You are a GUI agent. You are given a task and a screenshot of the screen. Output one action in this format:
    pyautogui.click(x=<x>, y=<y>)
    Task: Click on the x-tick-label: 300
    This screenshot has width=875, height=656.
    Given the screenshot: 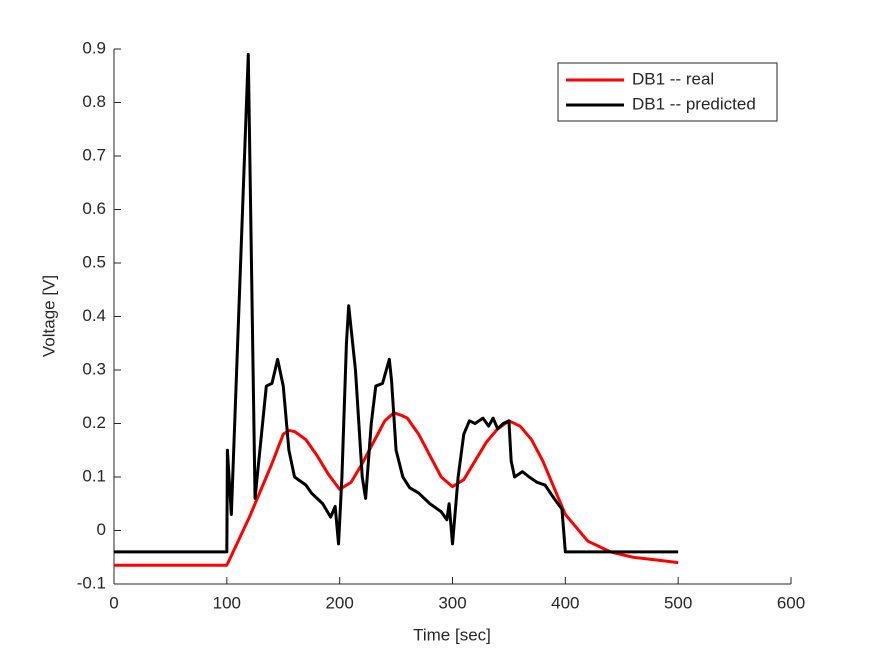 What is the action you would take?
    pyautogui.click(x=452, y=602)
    